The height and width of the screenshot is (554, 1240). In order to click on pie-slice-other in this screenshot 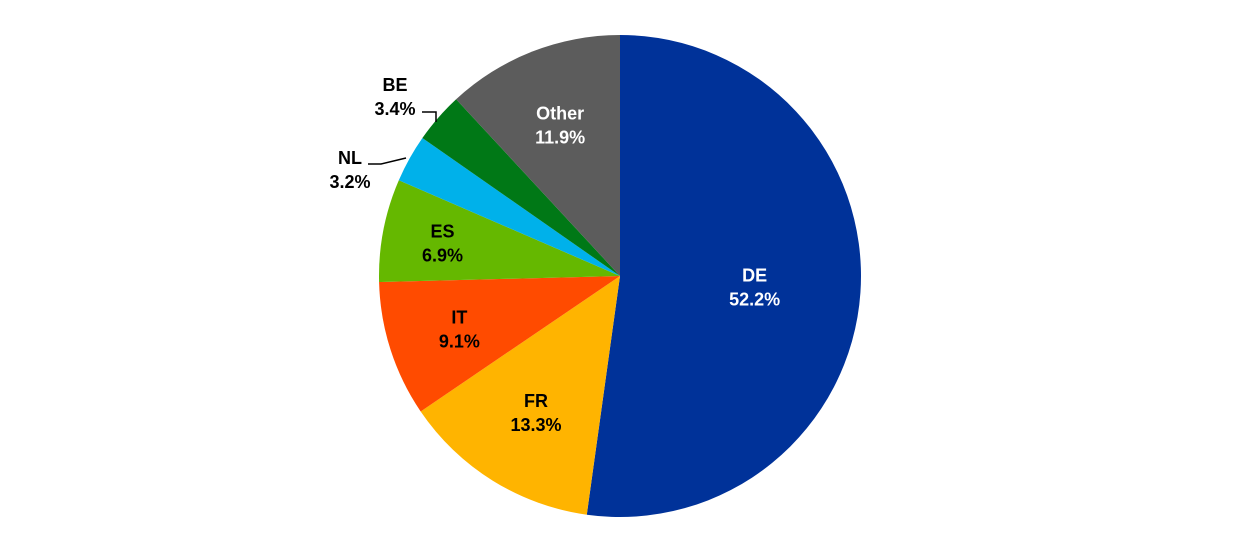, I will do `click(538, 155)`.